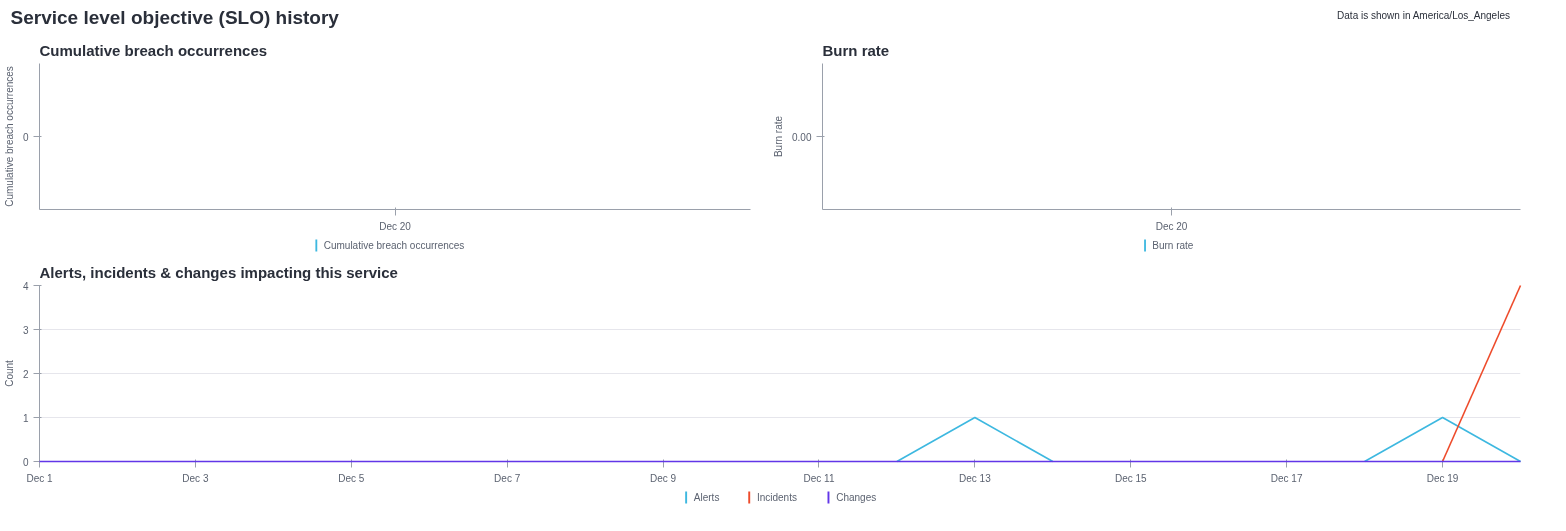 The width and height of the screenshot is (1566, 531). Describe the element at coordinates (1173, 245) in the screenshot. I see `legend-label: Burn rate` at that location.